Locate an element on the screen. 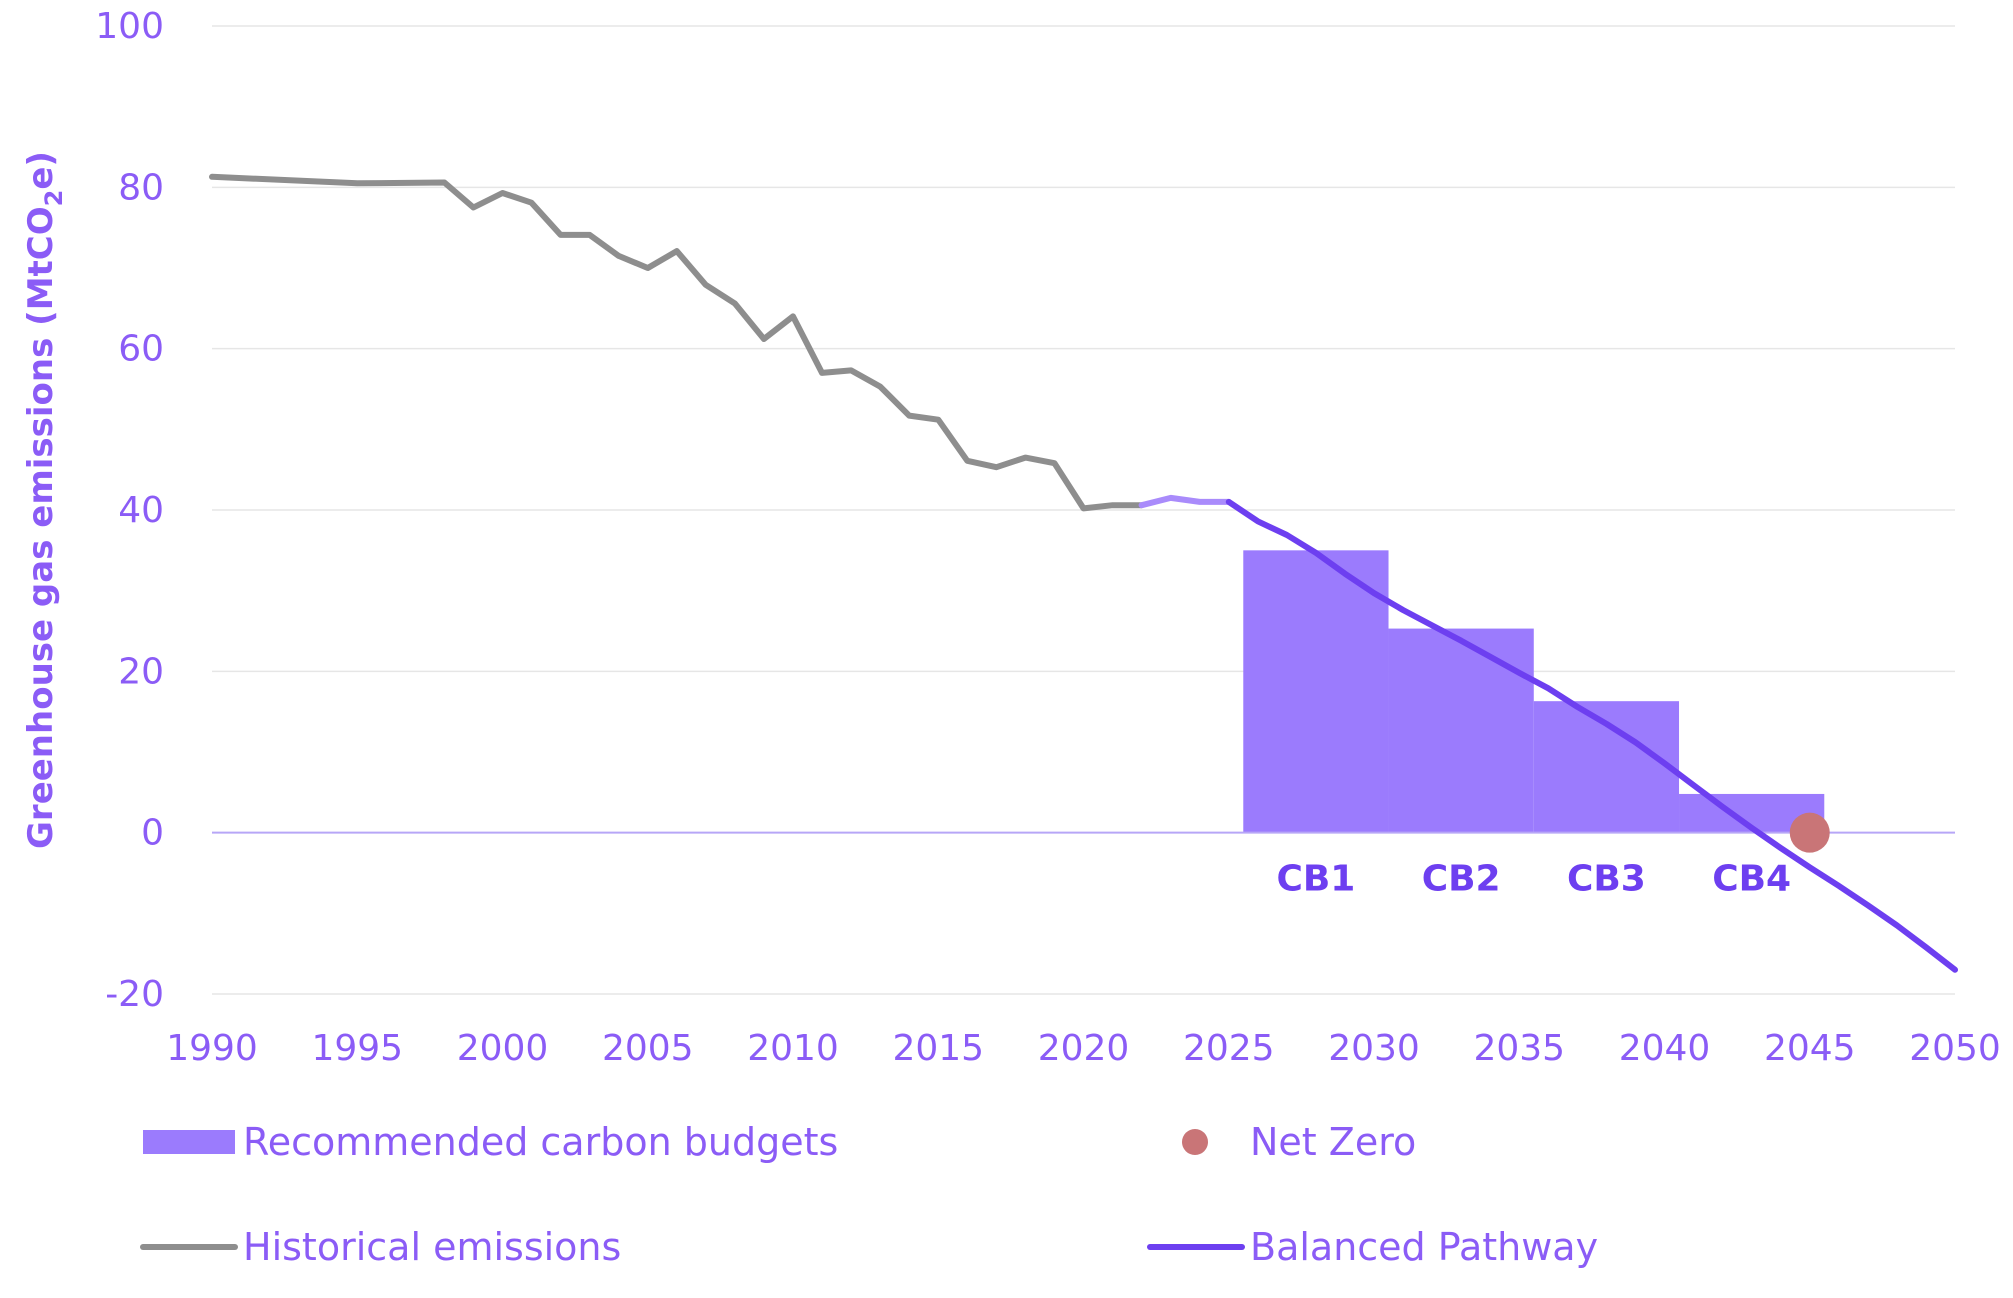  y-tick-label: 80 is located at coordinates (141, 187).